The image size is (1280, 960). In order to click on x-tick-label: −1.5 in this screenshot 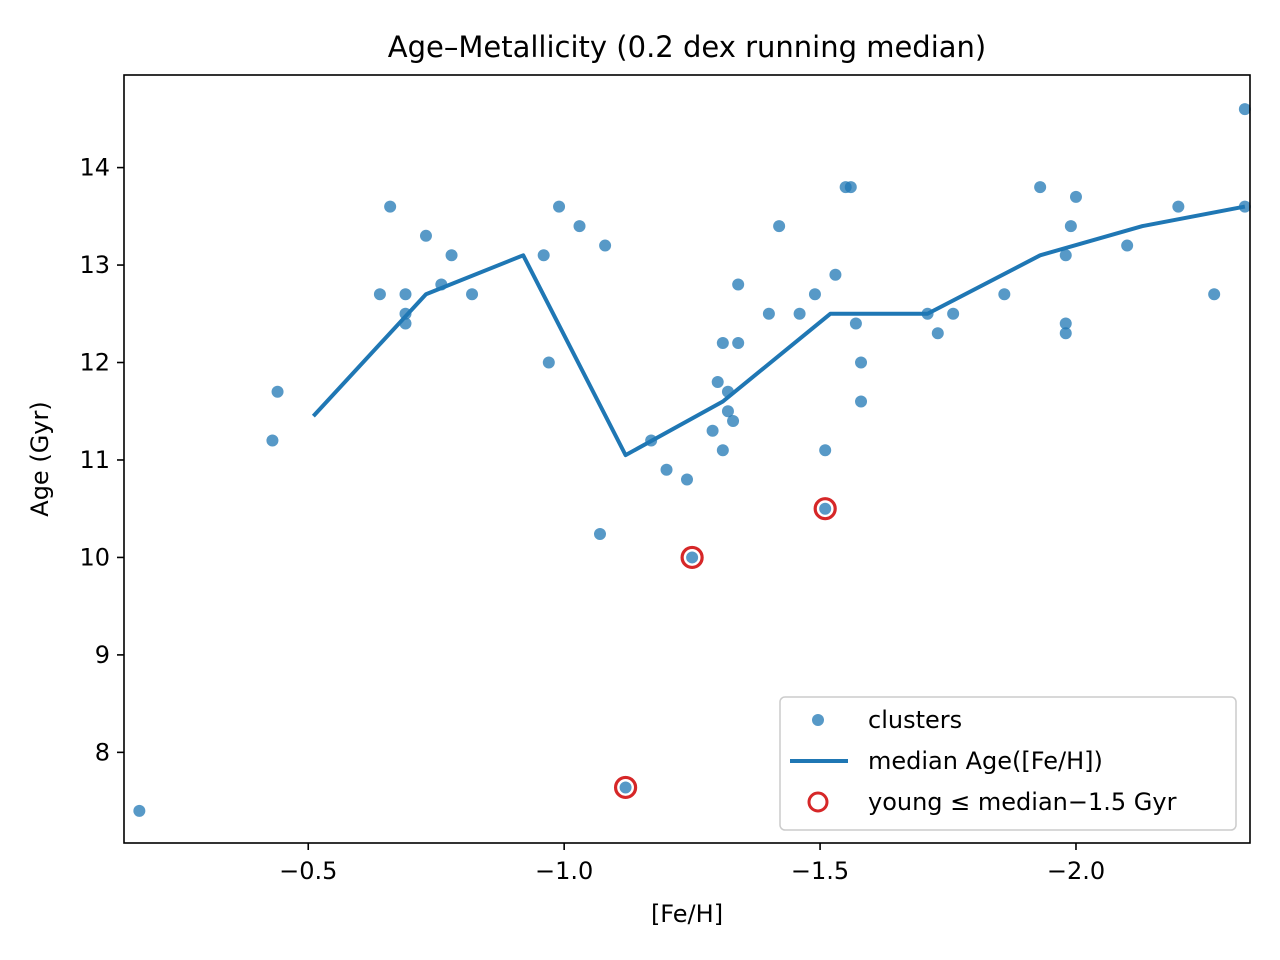, I will do `click(820, 871)`.